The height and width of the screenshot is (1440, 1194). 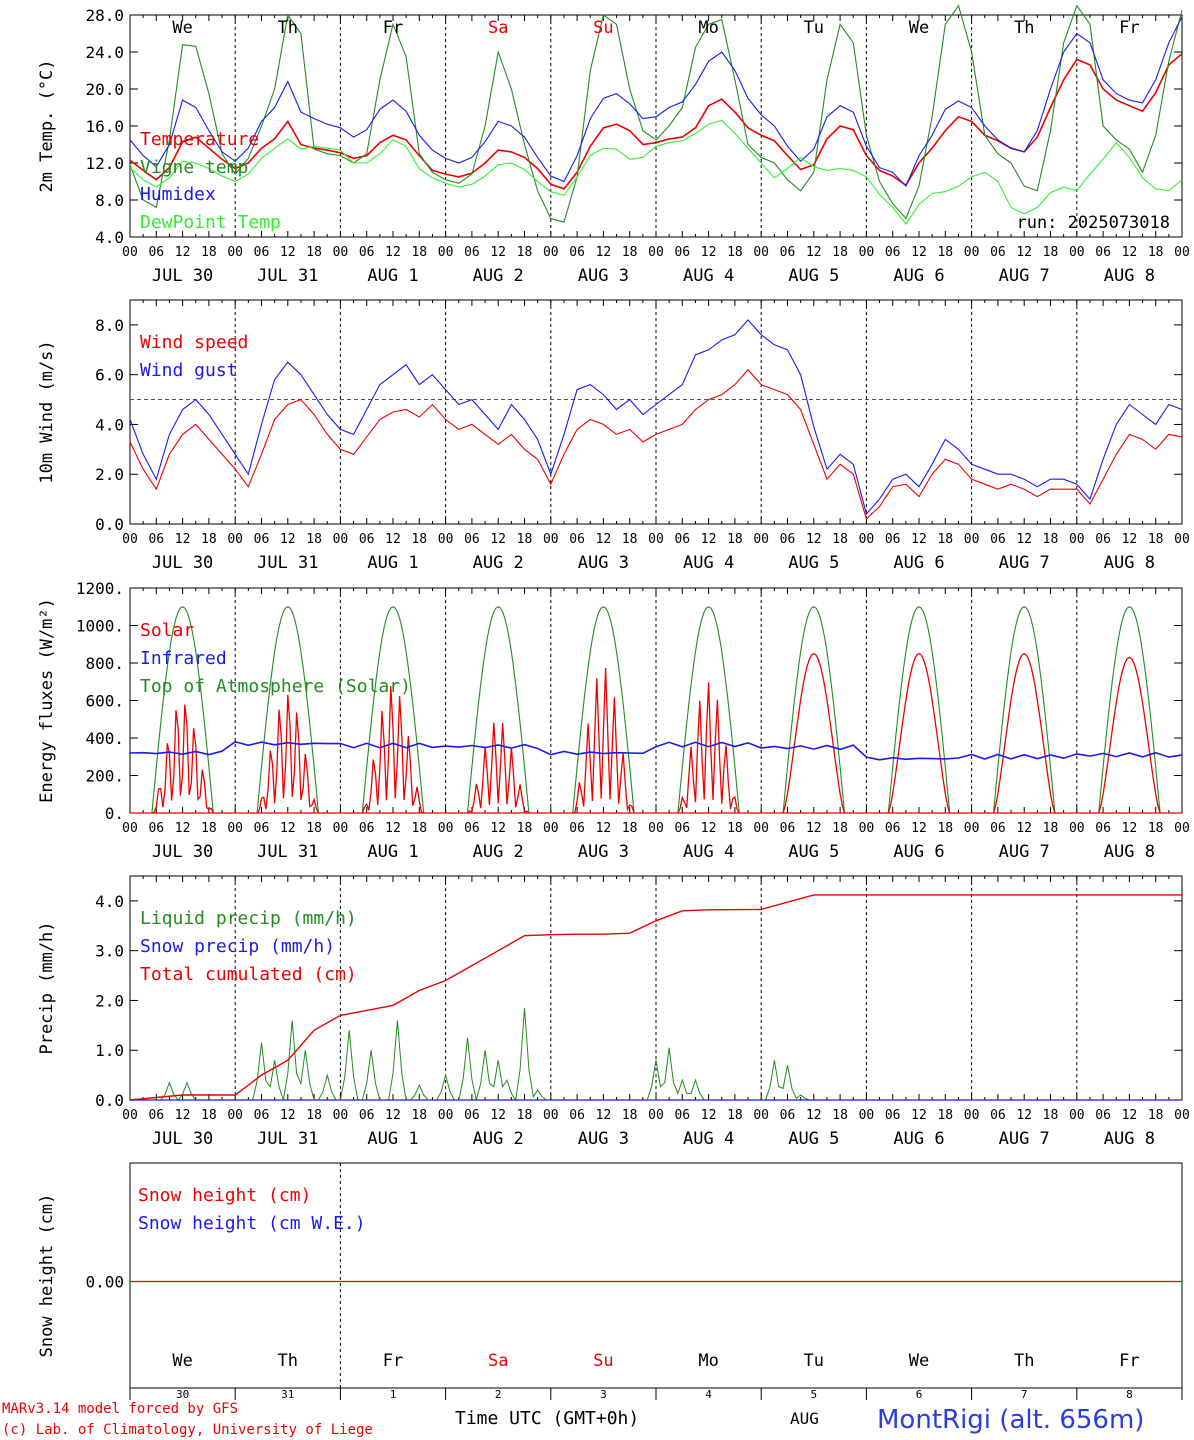 What do you see at coordinates (248, 918) in the screenshot?
I see `legend-entry: Liquid precip (mm/h)` at bounding box center [248, 918].